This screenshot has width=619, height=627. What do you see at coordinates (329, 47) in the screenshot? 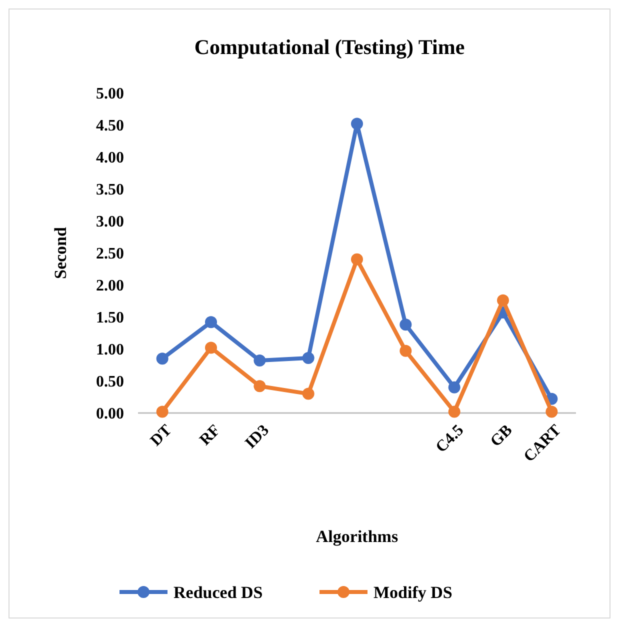
I see `chart-title: Computational (Testing) Time` at bounding box center [329, 47].